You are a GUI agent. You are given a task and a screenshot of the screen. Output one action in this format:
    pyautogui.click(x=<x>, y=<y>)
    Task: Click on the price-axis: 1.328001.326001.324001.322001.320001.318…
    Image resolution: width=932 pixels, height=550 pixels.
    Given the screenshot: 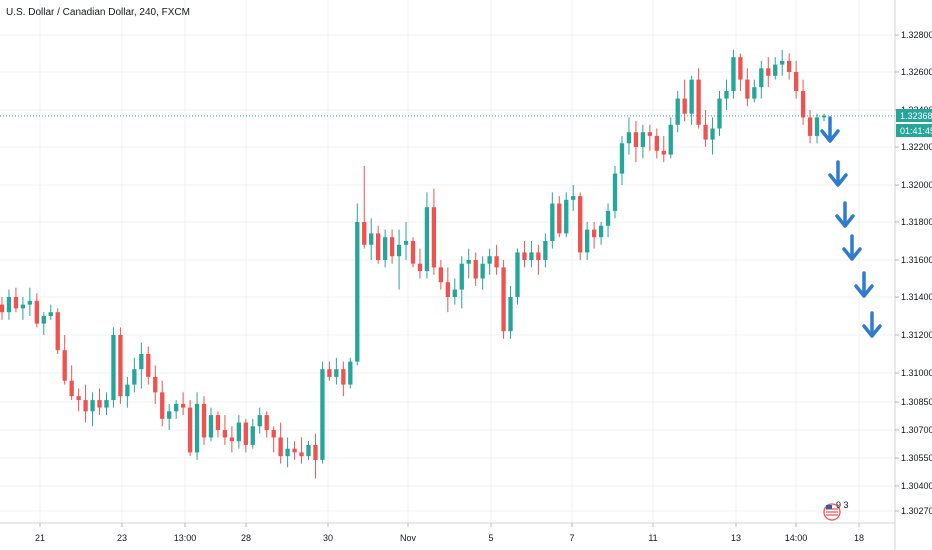 What is the action you would take?
    pyautogui.click(x=913, y=273)
    